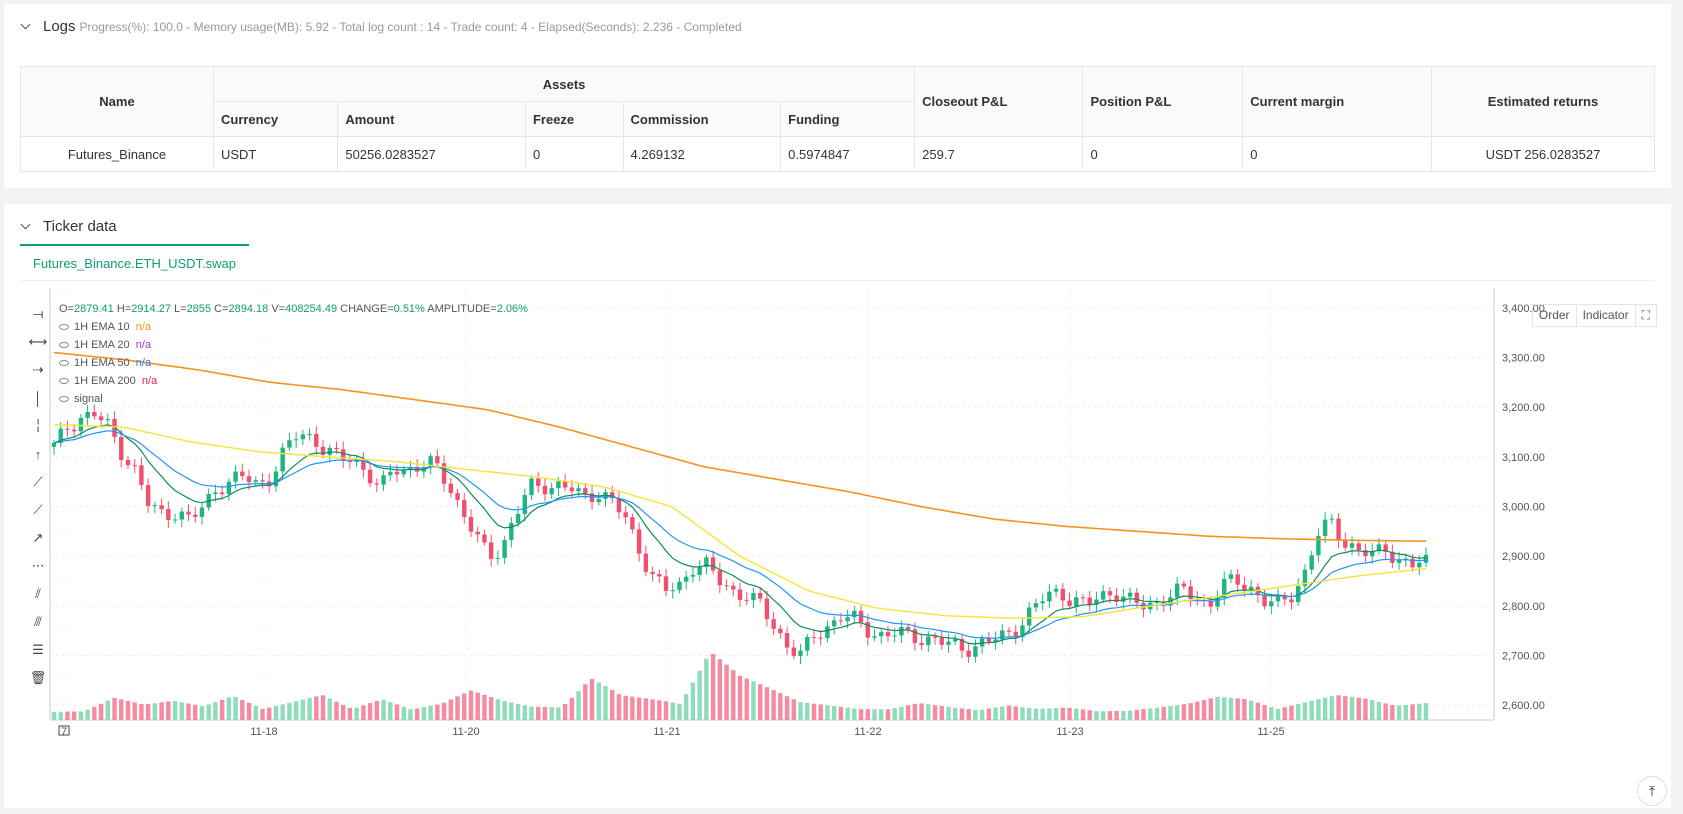 The image size is (1683, 814). Describe the element at coordinates (1645, 315) in the screenshot. I see `fullscreen-icon: ⛶` at that location.